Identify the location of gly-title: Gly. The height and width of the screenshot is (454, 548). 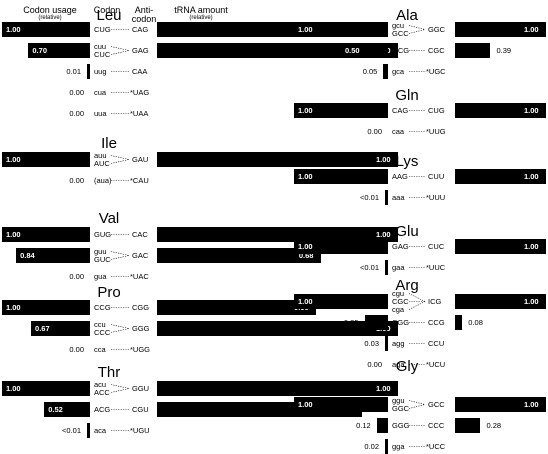
(407, 366).